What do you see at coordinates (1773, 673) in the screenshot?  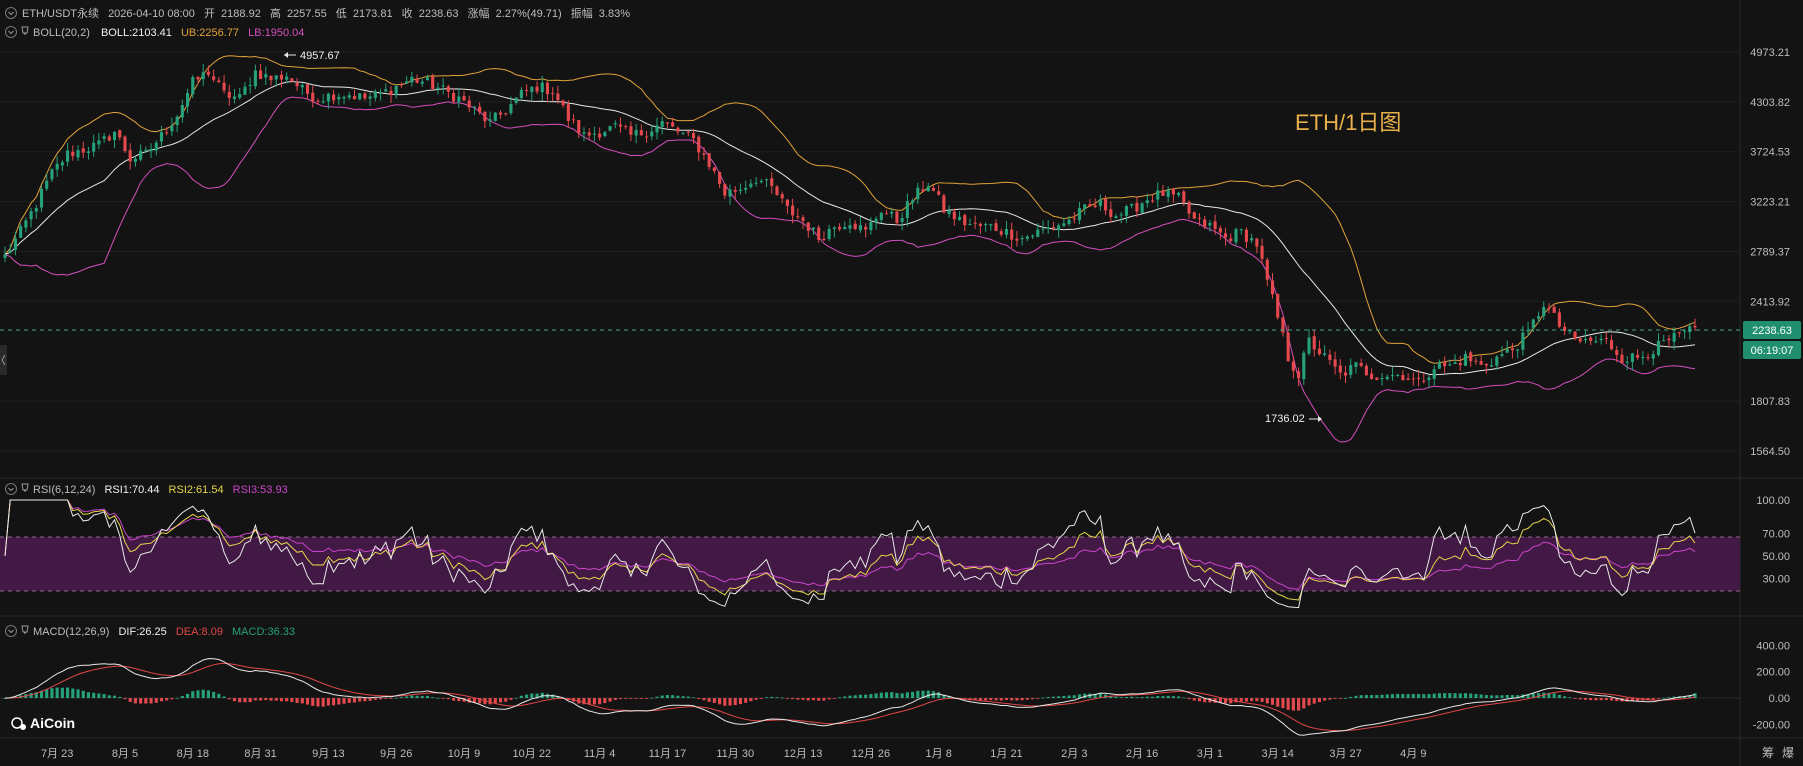 I see `macd-axis-tick: 200.00` at bounding box center [1773, 673].